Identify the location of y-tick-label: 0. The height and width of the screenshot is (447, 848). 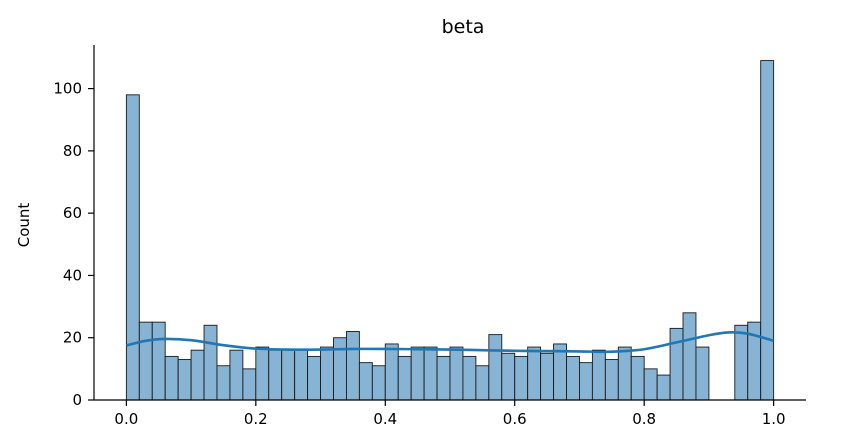
(77, 400).